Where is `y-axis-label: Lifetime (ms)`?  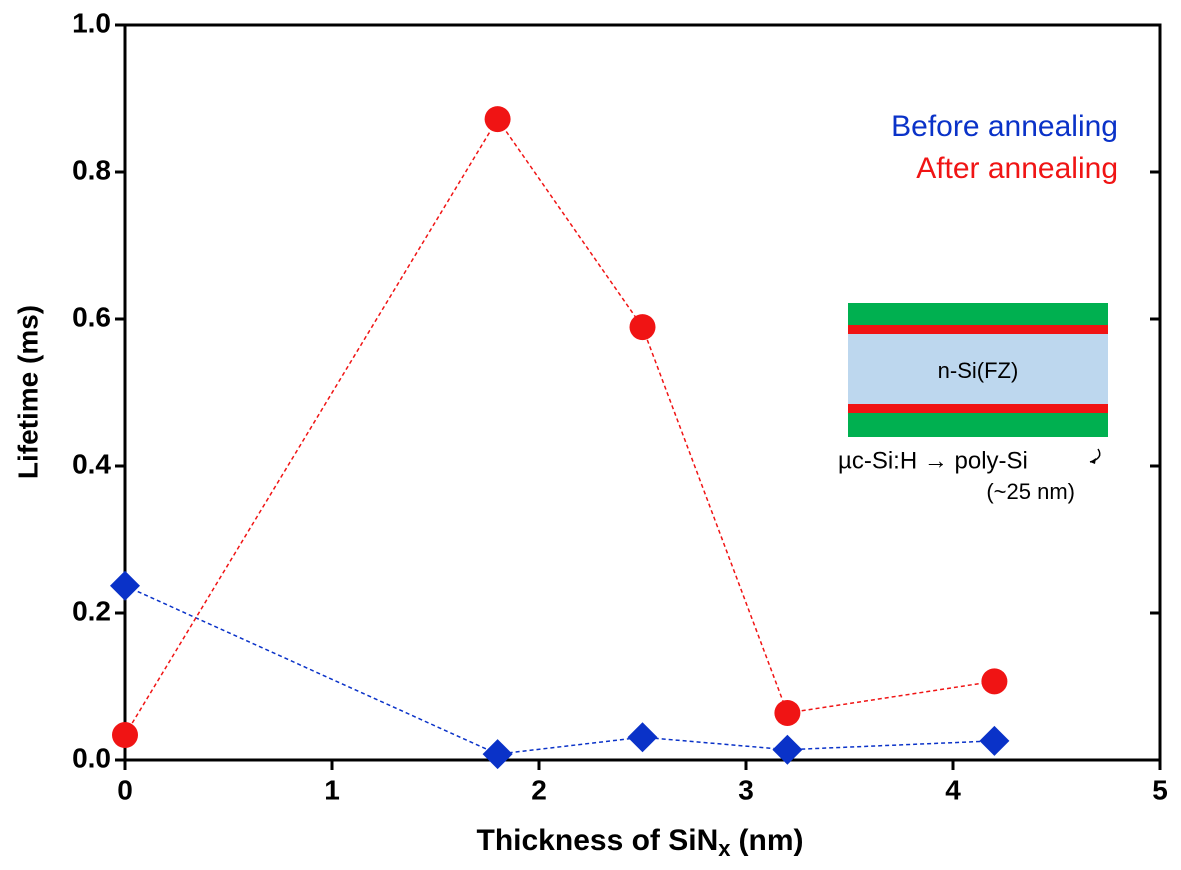 y-axis-label: Lifetime (ms) is located at coordinates (27, 392).